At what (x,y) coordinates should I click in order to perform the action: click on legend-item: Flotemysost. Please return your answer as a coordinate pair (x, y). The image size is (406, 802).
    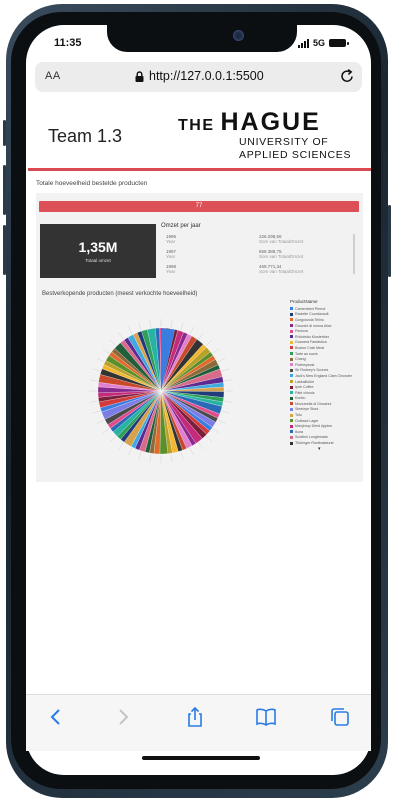
    Looking at the image, I should click on (326, 365).